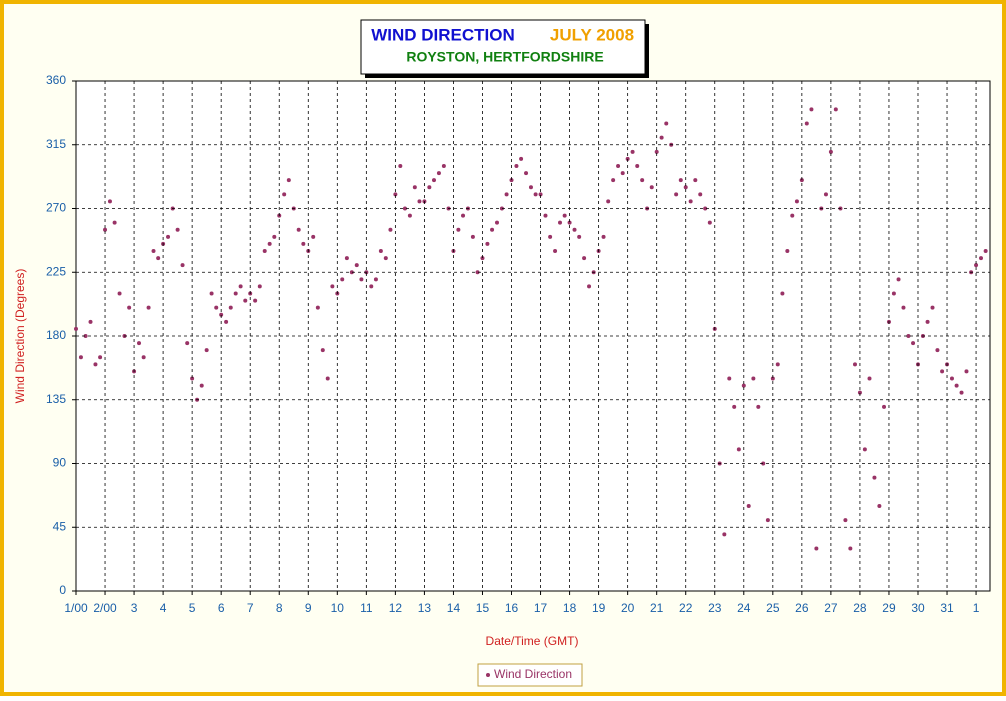 The image size is (1006, 701). What do you see at coordinates (541, 608) in the screenshot?
I see `x-tick-label: 17` at bounding box center [541, 608].